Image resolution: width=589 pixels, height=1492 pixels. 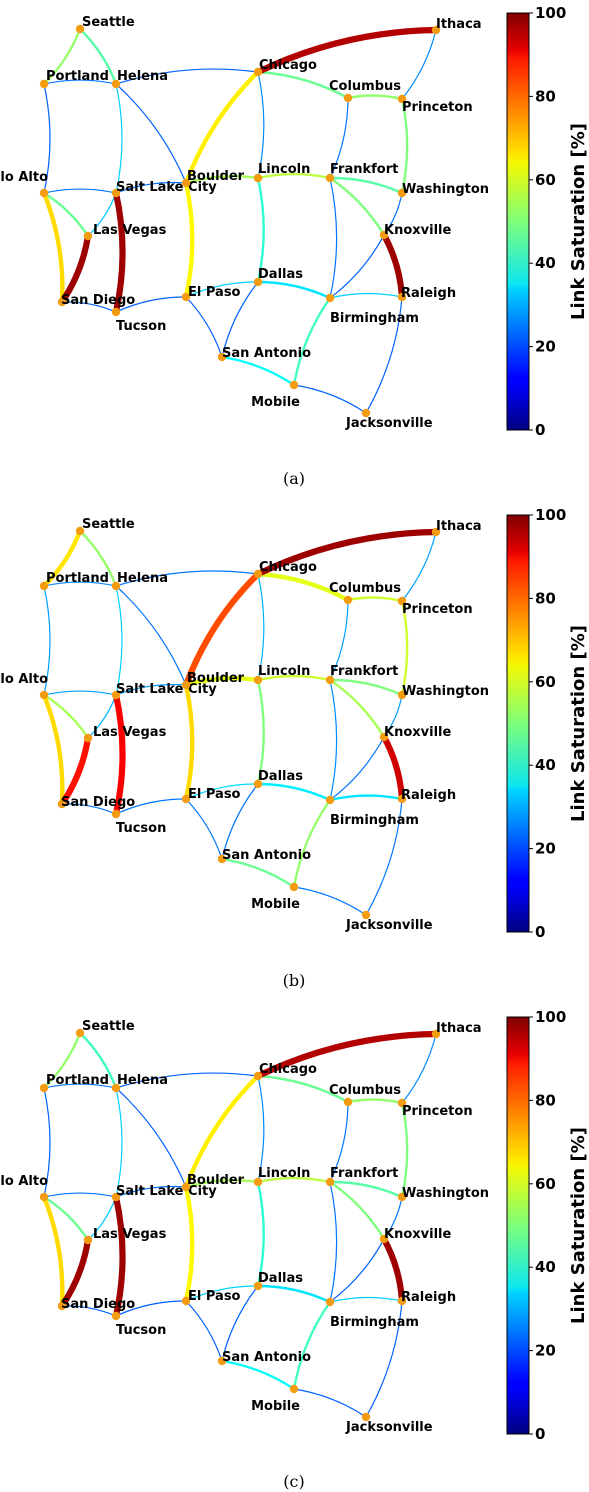 What do you see at coordinates (402, 1301) in the screenshot?
I see `node-raleigh` at bounding box center [402, 1301].